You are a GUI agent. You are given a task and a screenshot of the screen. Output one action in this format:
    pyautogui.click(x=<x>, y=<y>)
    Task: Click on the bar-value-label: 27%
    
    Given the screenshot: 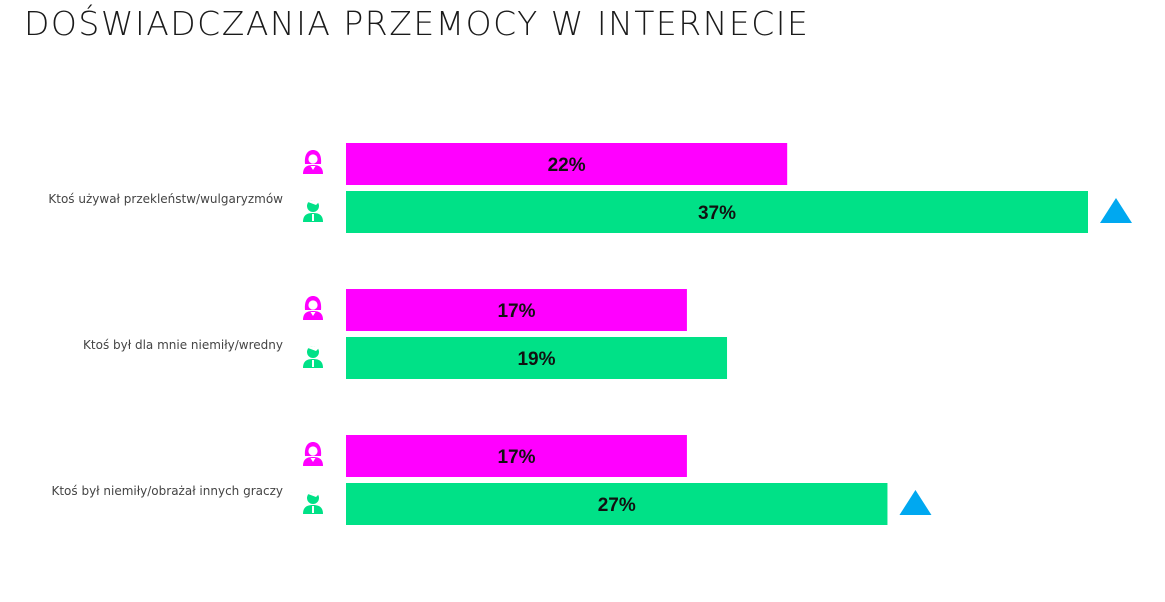 What is the action you would take?
    pyautogui.click(x=617, y=505)
    